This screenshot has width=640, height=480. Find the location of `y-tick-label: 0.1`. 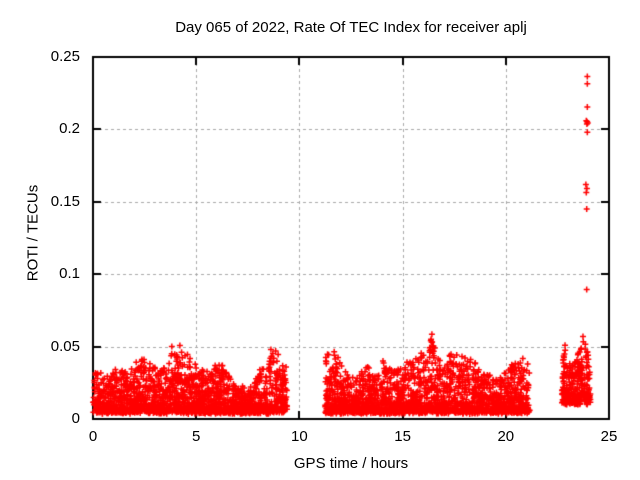

y-tick-label: 0.1 is located at coordinates (69, 274).